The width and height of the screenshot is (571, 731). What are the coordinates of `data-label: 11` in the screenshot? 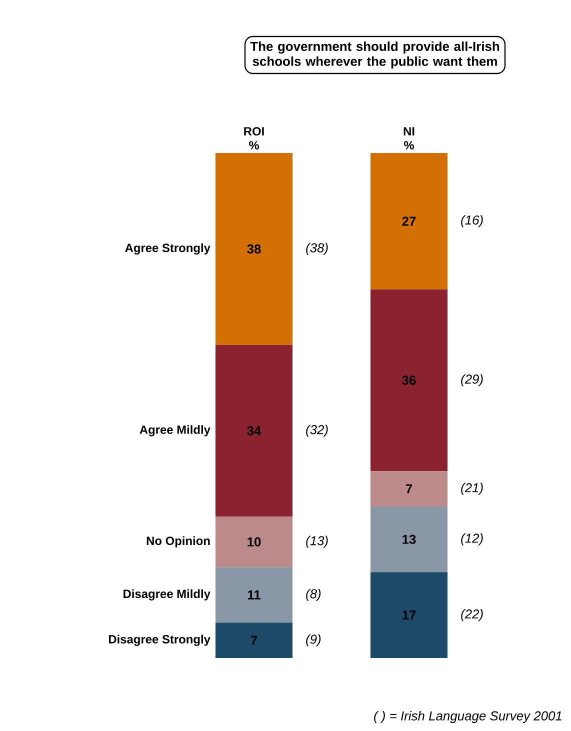 It's located at (254, 595).